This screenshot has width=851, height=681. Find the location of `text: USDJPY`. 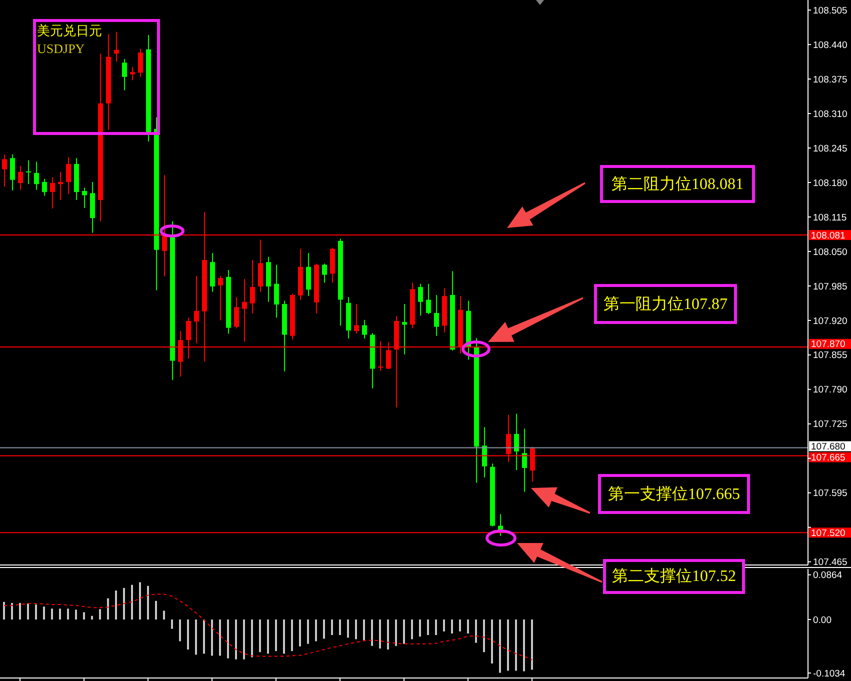

text: USDJPY is located at coordinates (61, 49).